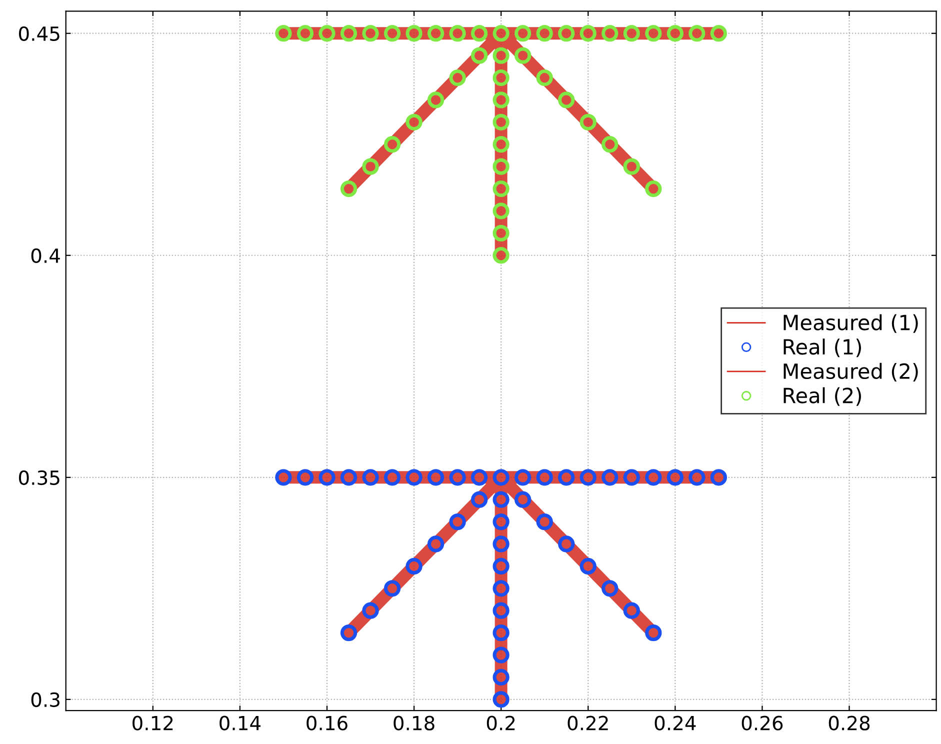 The height and width of the screenshot is (744, 941). I want to click on y-tick-label: 0.35, so click(39, 478).